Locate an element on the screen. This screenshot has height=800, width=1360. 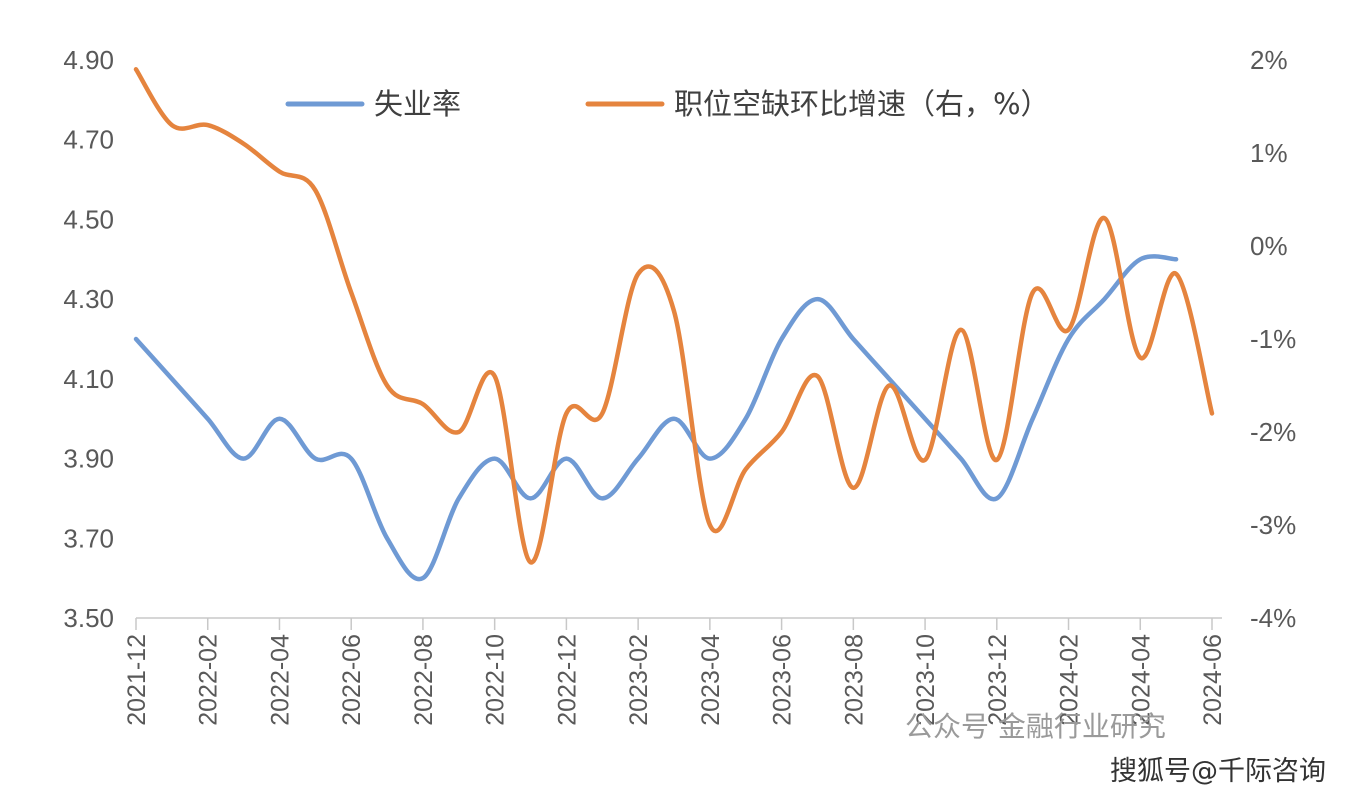
left-tick-label: 4.70 is located at coordinates (88, 140).